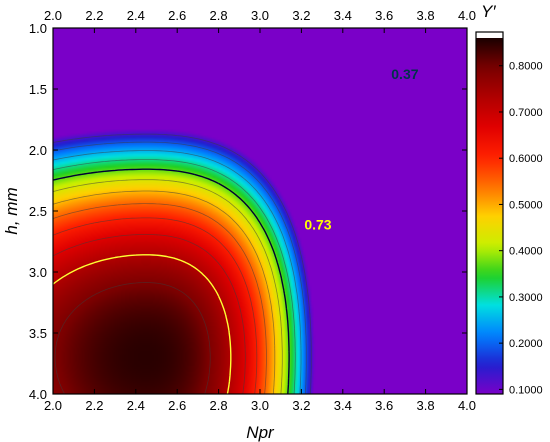  I want to click on x-tick-label-top: 4.0, so click(467, 15).